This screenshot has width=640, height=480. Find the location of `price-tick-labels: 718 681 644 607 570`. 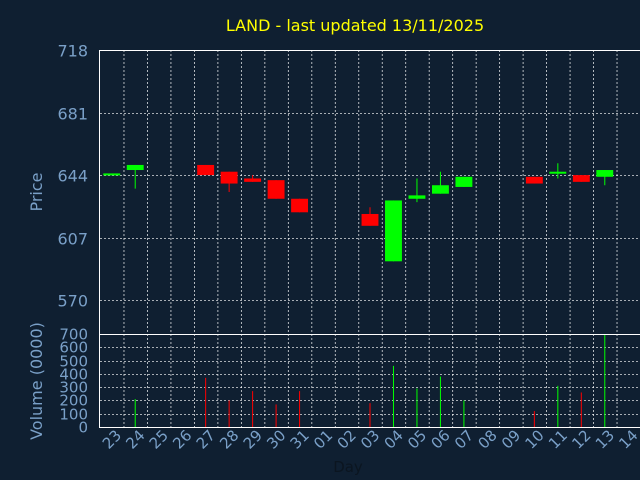

price-tick-labels: 718 681 644 607 570 is located at coordinates (72, 176).